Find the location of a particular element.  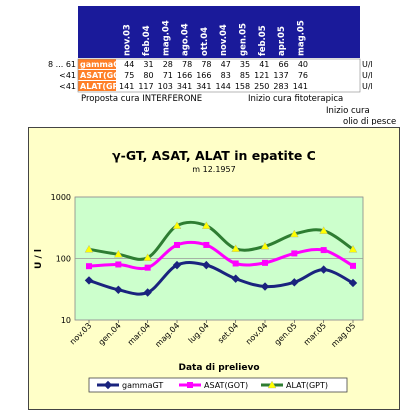

table-date-header: mag.04 is located at coordinates (166, 38).